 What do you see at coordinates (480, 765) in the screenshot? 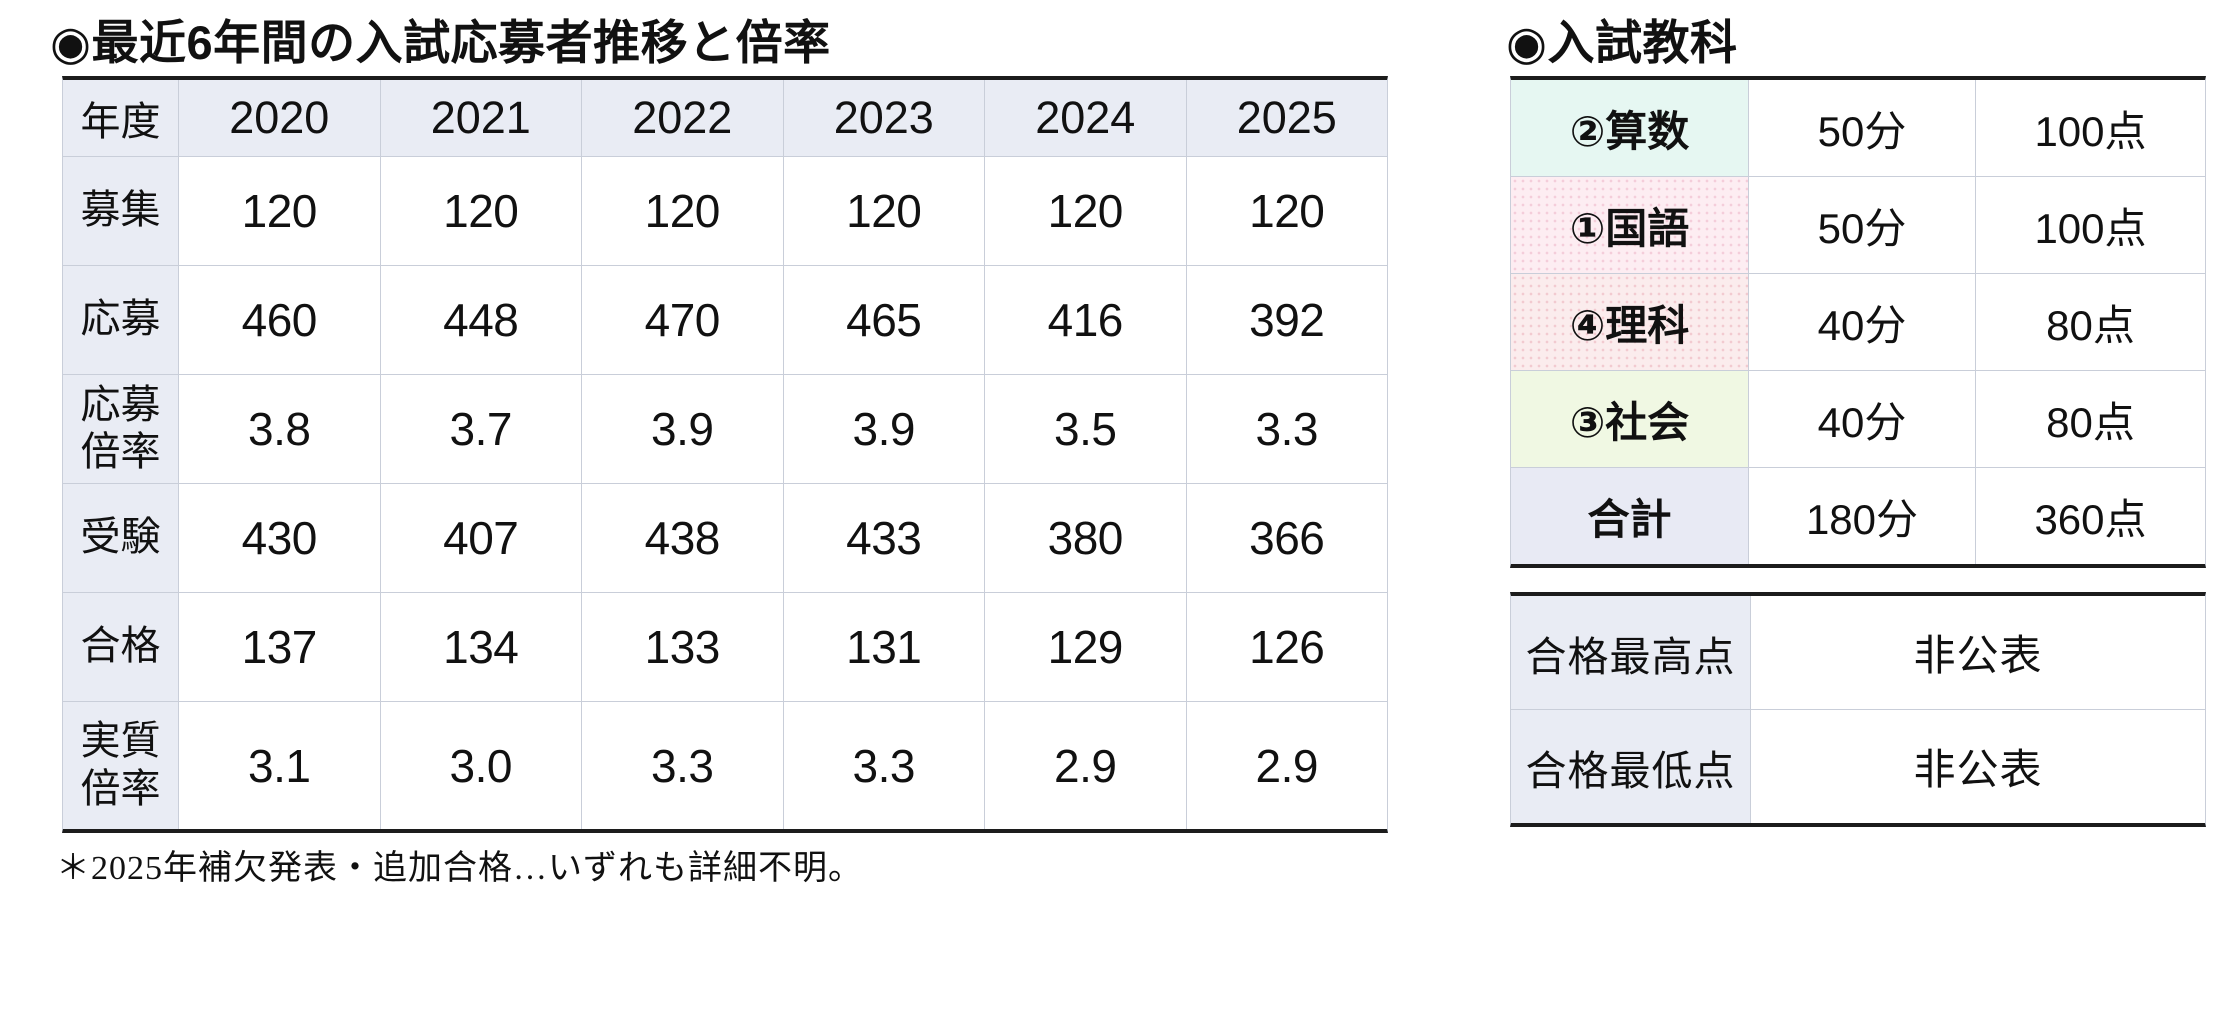
I see `value-cell: 3.0` at bounding box center [480, 765].